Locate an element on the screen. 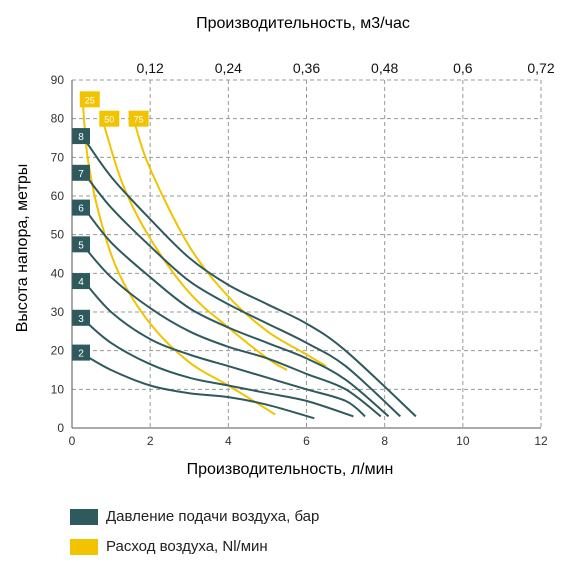 This screenshot has height=572, width=584. pressure-marker-label: 4 is located at coordinates (81, 282).